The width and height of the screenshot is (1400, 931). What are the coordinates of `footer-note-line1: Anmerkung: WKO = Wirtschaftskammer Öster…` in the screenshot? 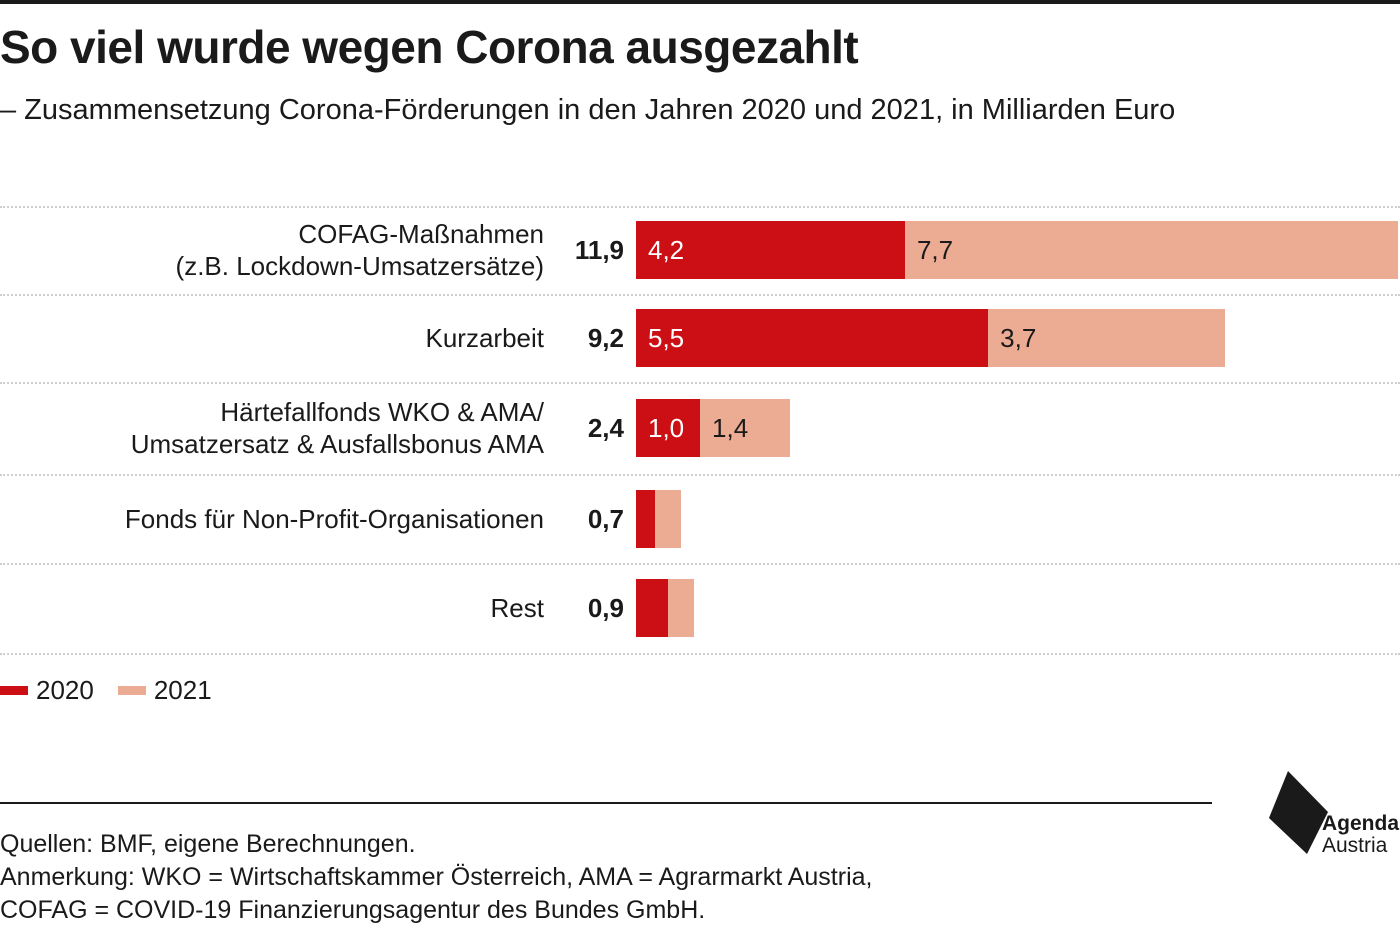 It's located at (436, 877).